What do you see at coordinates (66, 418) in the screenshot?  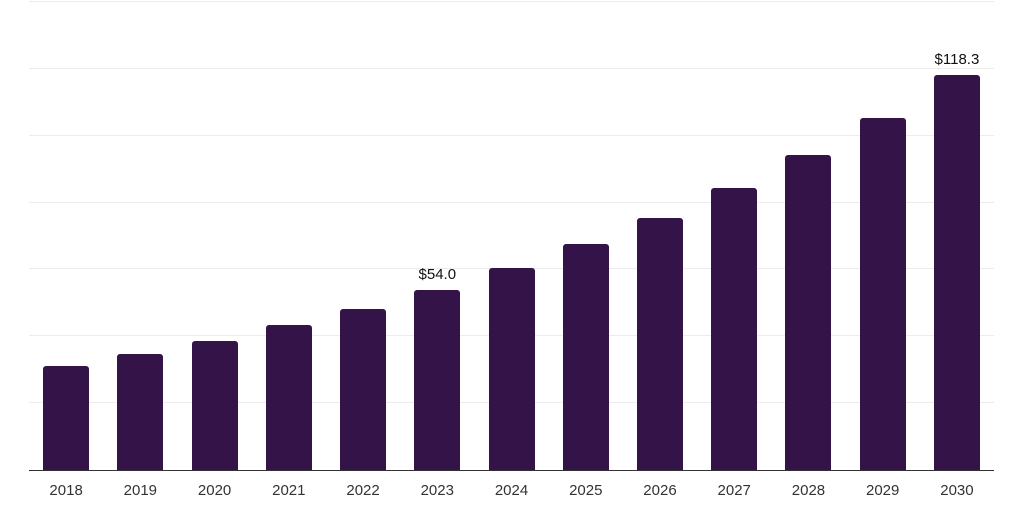 I see `bar-2018` at bounding box center [66, 418].